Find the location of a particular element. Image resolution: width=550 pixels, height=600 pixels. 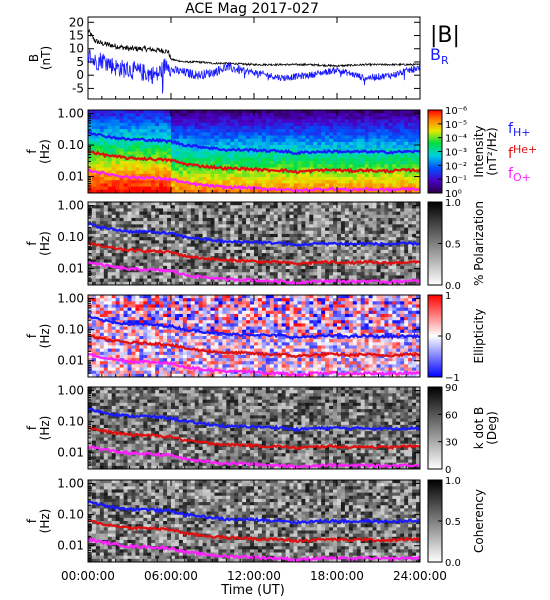

line-f-he is located at coordinates (254, 253).